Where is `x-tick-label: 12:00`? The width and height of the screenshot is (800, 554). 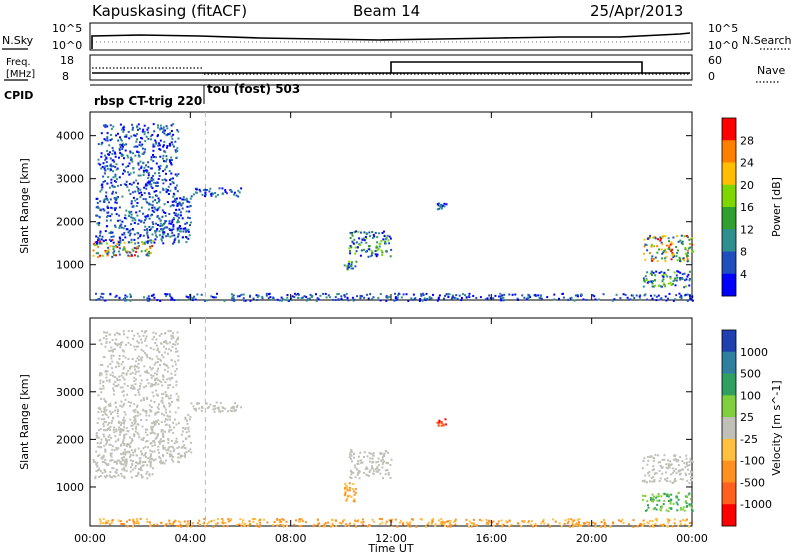 x-tick-label: 12:00 is located at coordinates (391, 538).